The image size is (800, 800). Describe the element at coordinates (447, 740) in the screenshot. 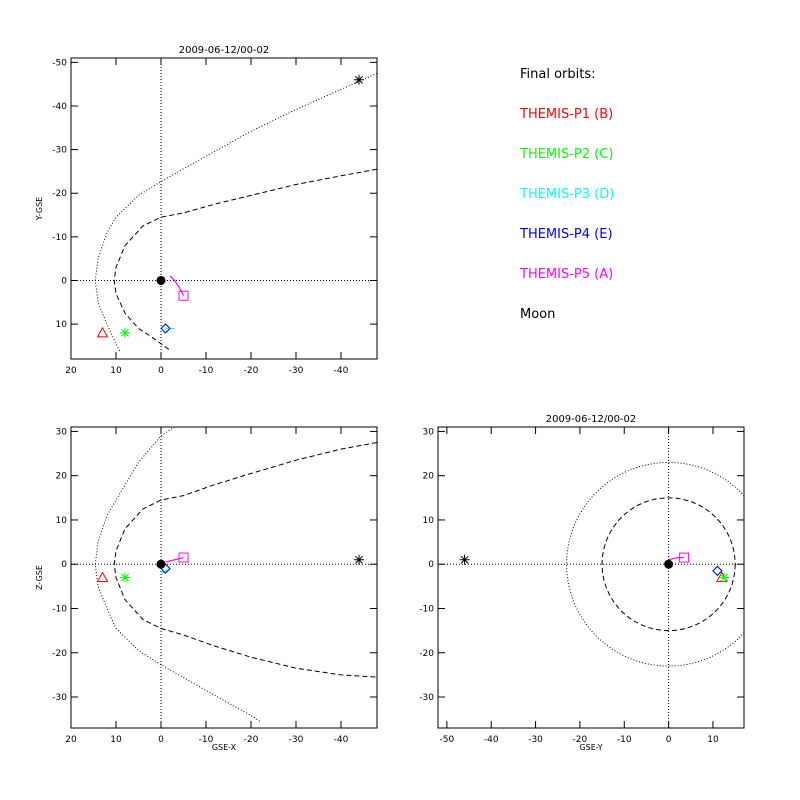

I see `x-tick-label: -50` at that location.